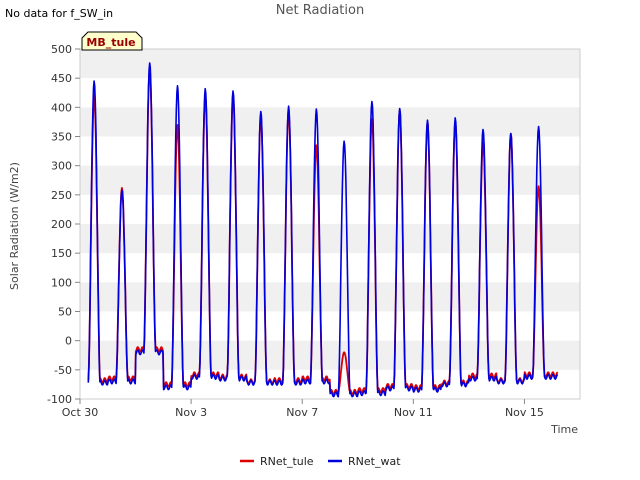 The image size is (640, 480). I want to click on legend-label: RNet_tule, so click(287, 461).